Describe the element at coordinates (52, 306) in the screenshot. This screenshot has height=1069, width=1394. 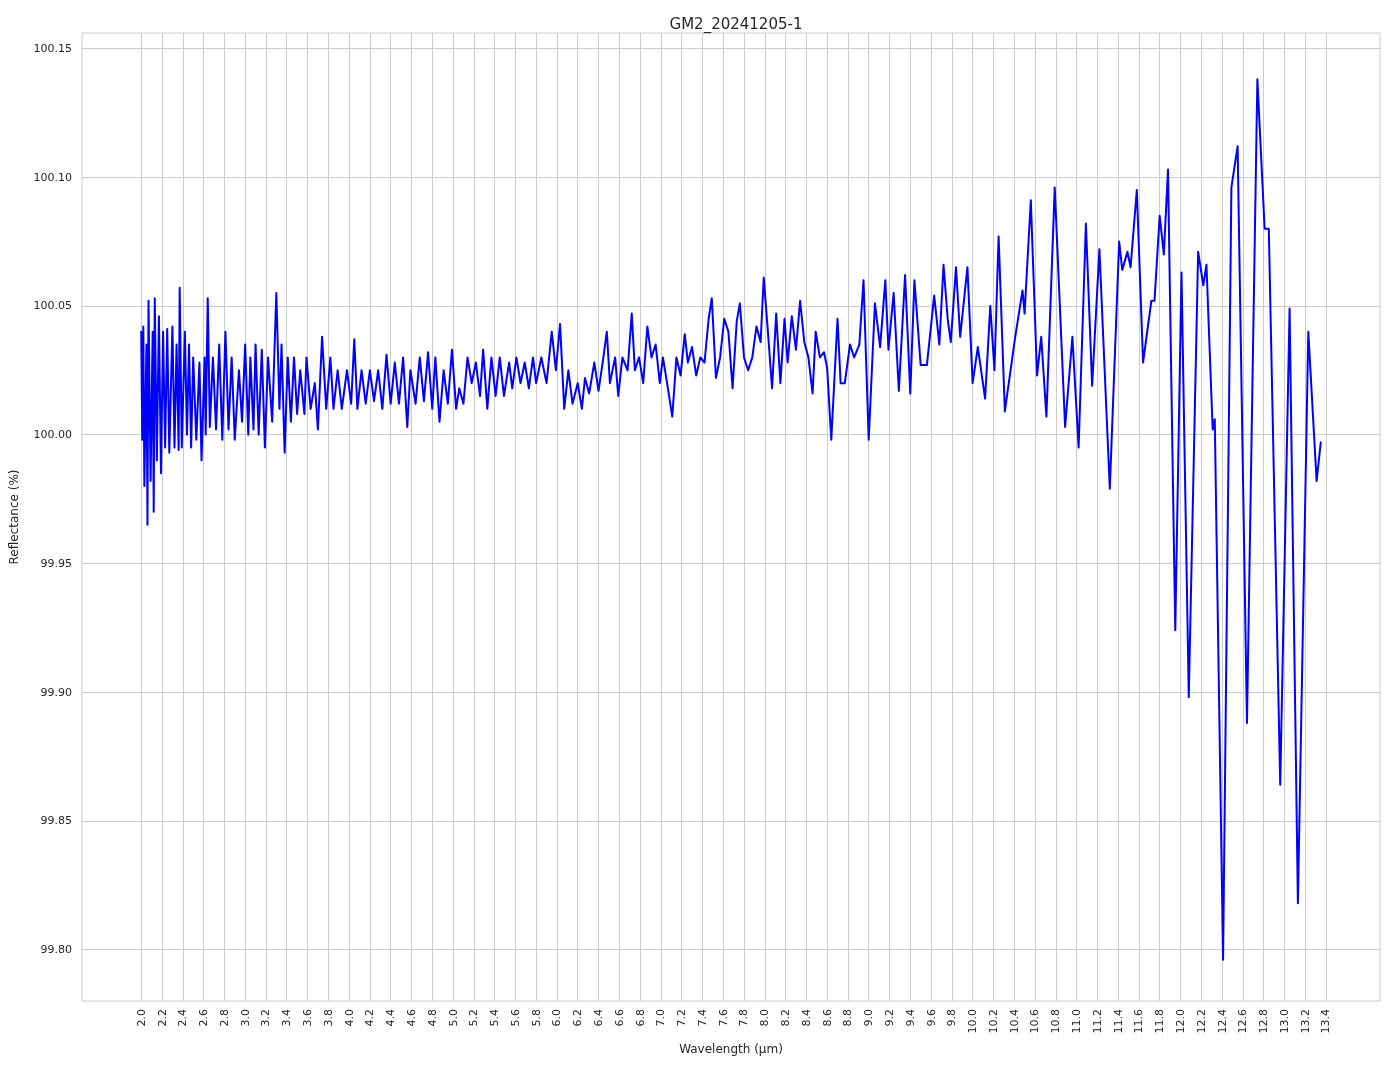
I see `y-tick-label: 100.05` at that location.